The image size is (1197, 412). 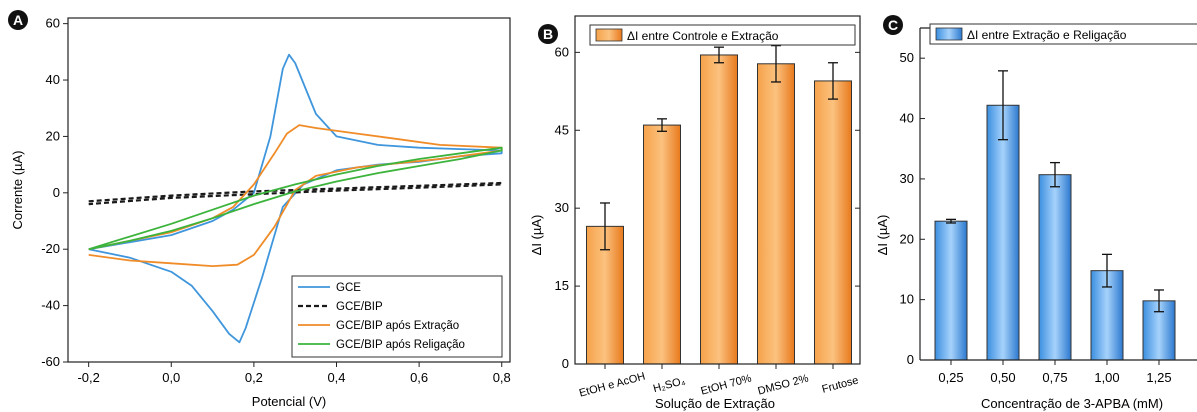 What do you see at coordinates (53, 23) in the screenshot?
I see `panel-a-y-tick-label: 60` at bounding box center [53, 23].